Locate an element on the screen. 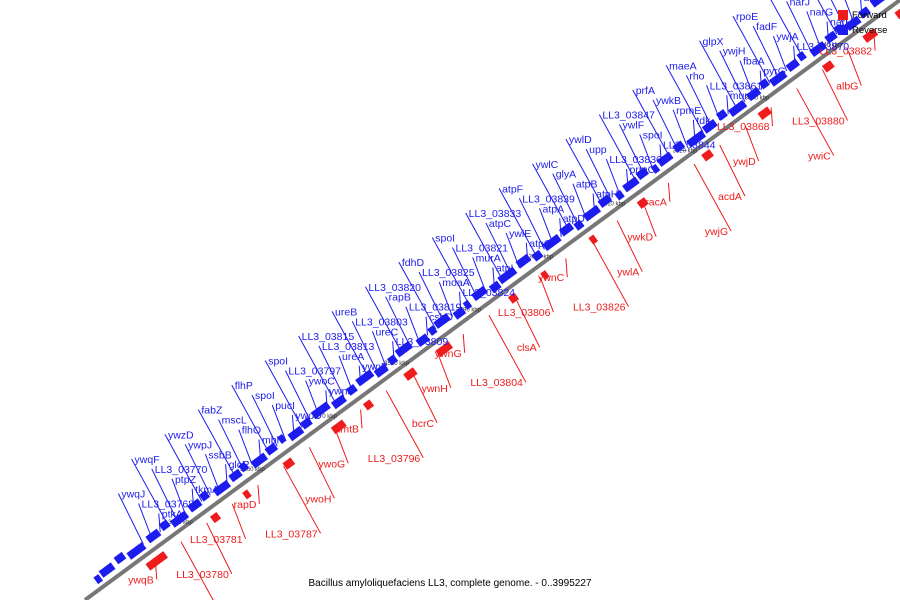  forward-gene-label: ywoG is located at coordinates (331, 464).